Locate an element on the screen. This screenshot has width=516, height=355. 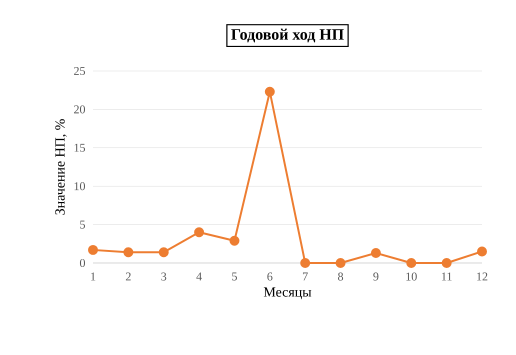
y-tick-label: 25 is located at coordinates (80, 71).